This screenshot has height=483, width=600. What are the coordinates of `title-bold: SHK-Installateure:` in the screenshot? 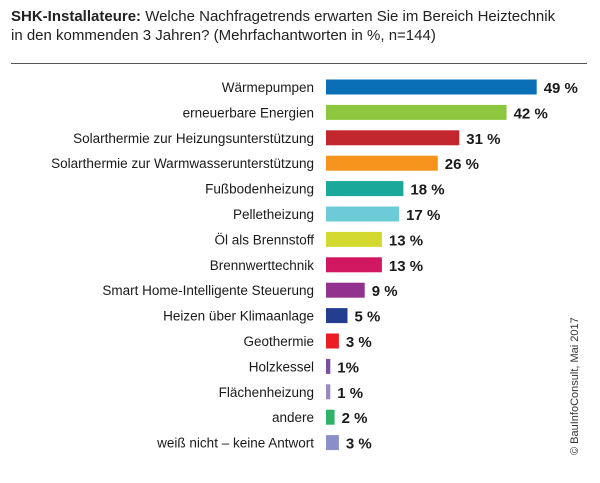 It's located at (76, 16).